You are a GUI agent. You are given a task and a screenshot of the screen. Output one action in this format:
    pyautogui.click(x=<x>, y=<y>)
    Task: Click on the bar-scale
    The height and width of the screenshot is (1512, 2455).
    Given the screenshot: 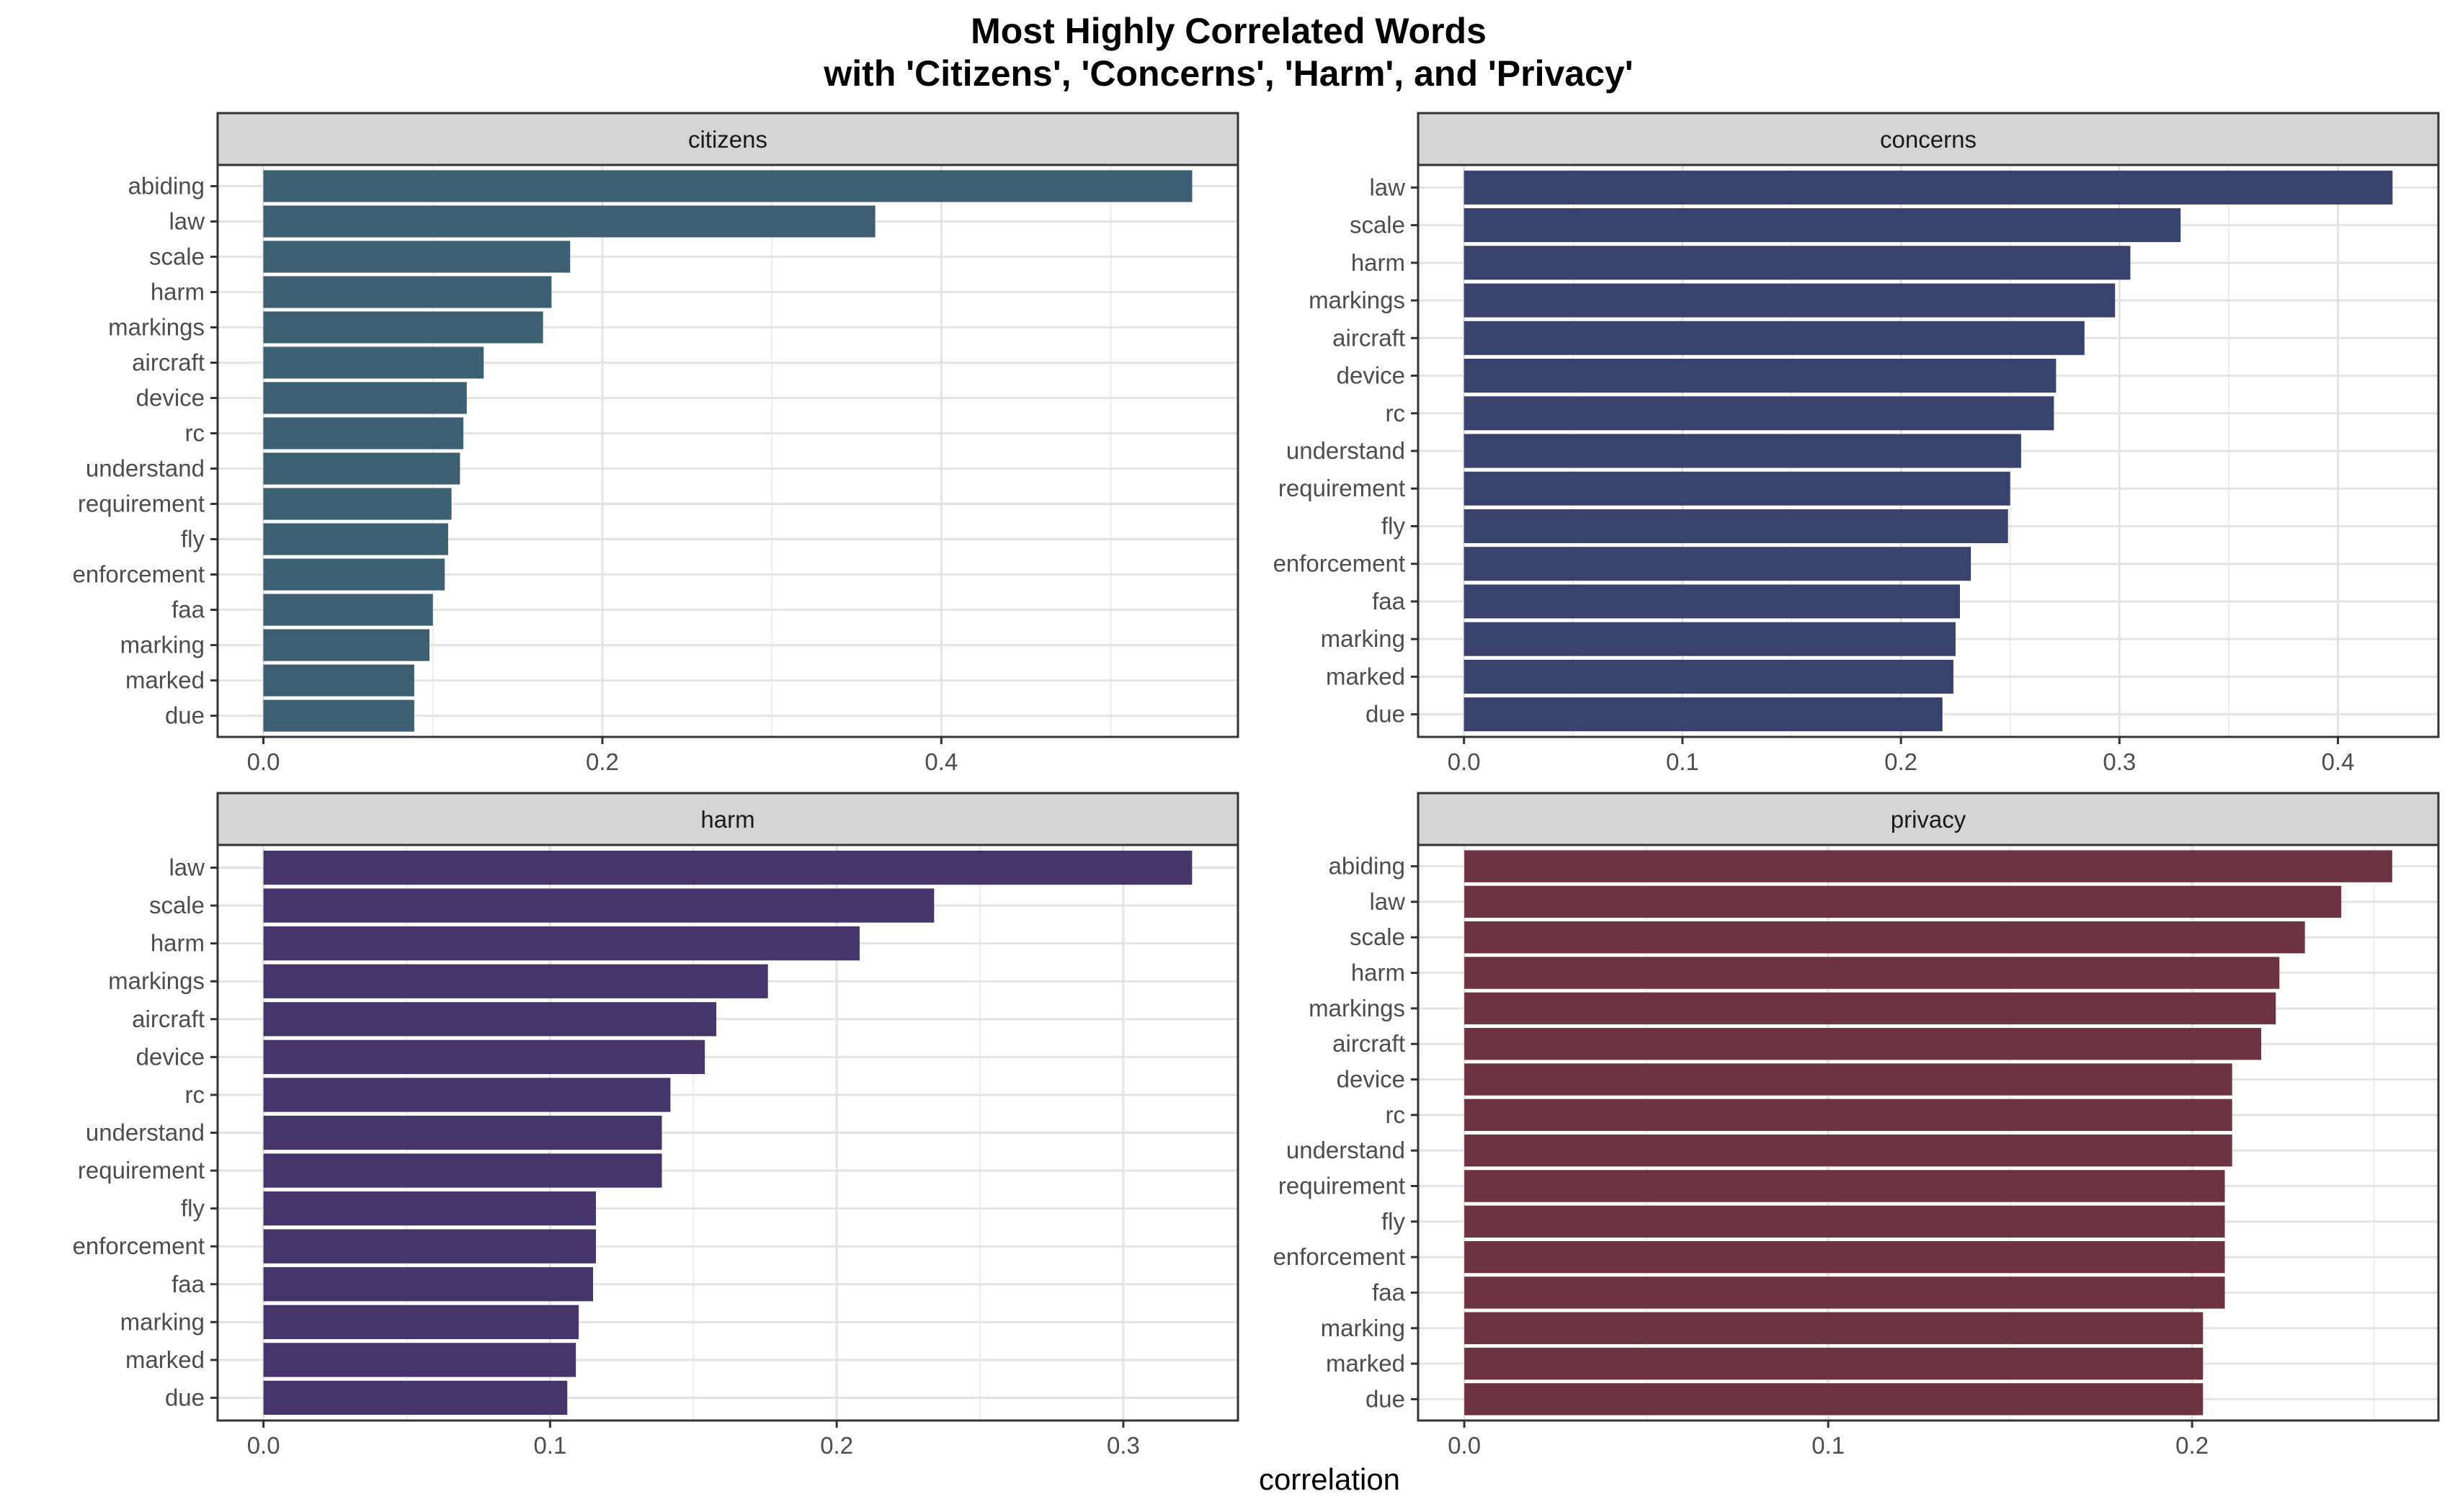 What is the action you would take?
    pyautogui.click(x=1884, y=937)
    